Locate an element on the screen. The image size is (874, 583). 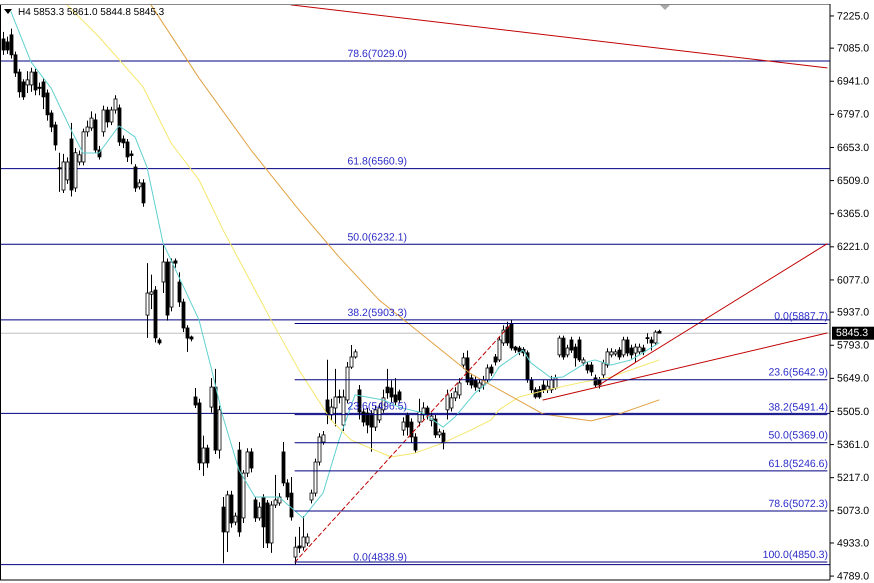
y-tick-label: 4789.0 is located at coordinates (853, 576).